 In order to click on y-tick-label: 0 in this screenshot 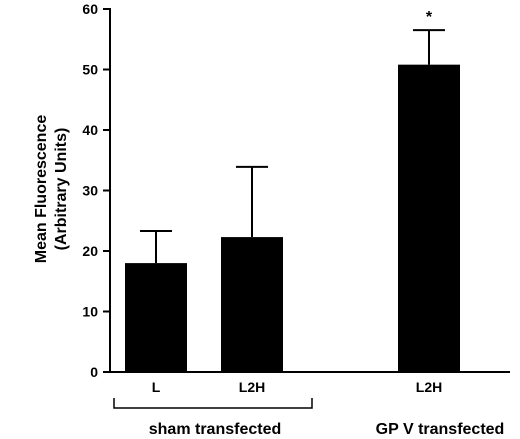, I will do `click(94, 372)`.